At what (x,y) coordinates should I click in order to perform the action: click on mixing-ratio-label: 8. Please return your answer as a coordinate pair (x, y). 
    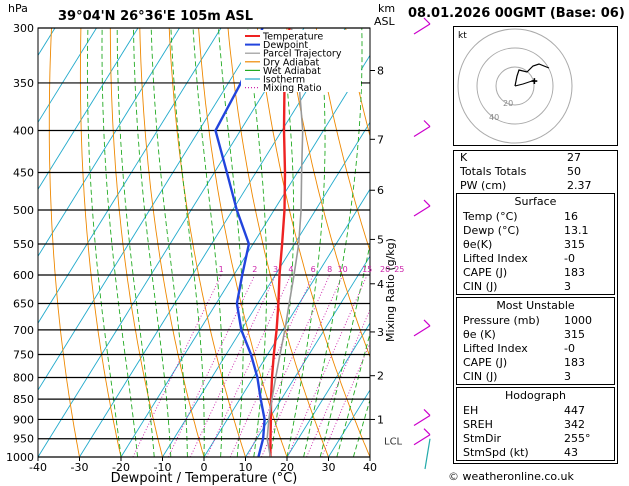
    Looking at the image, I should click on (329, 269).